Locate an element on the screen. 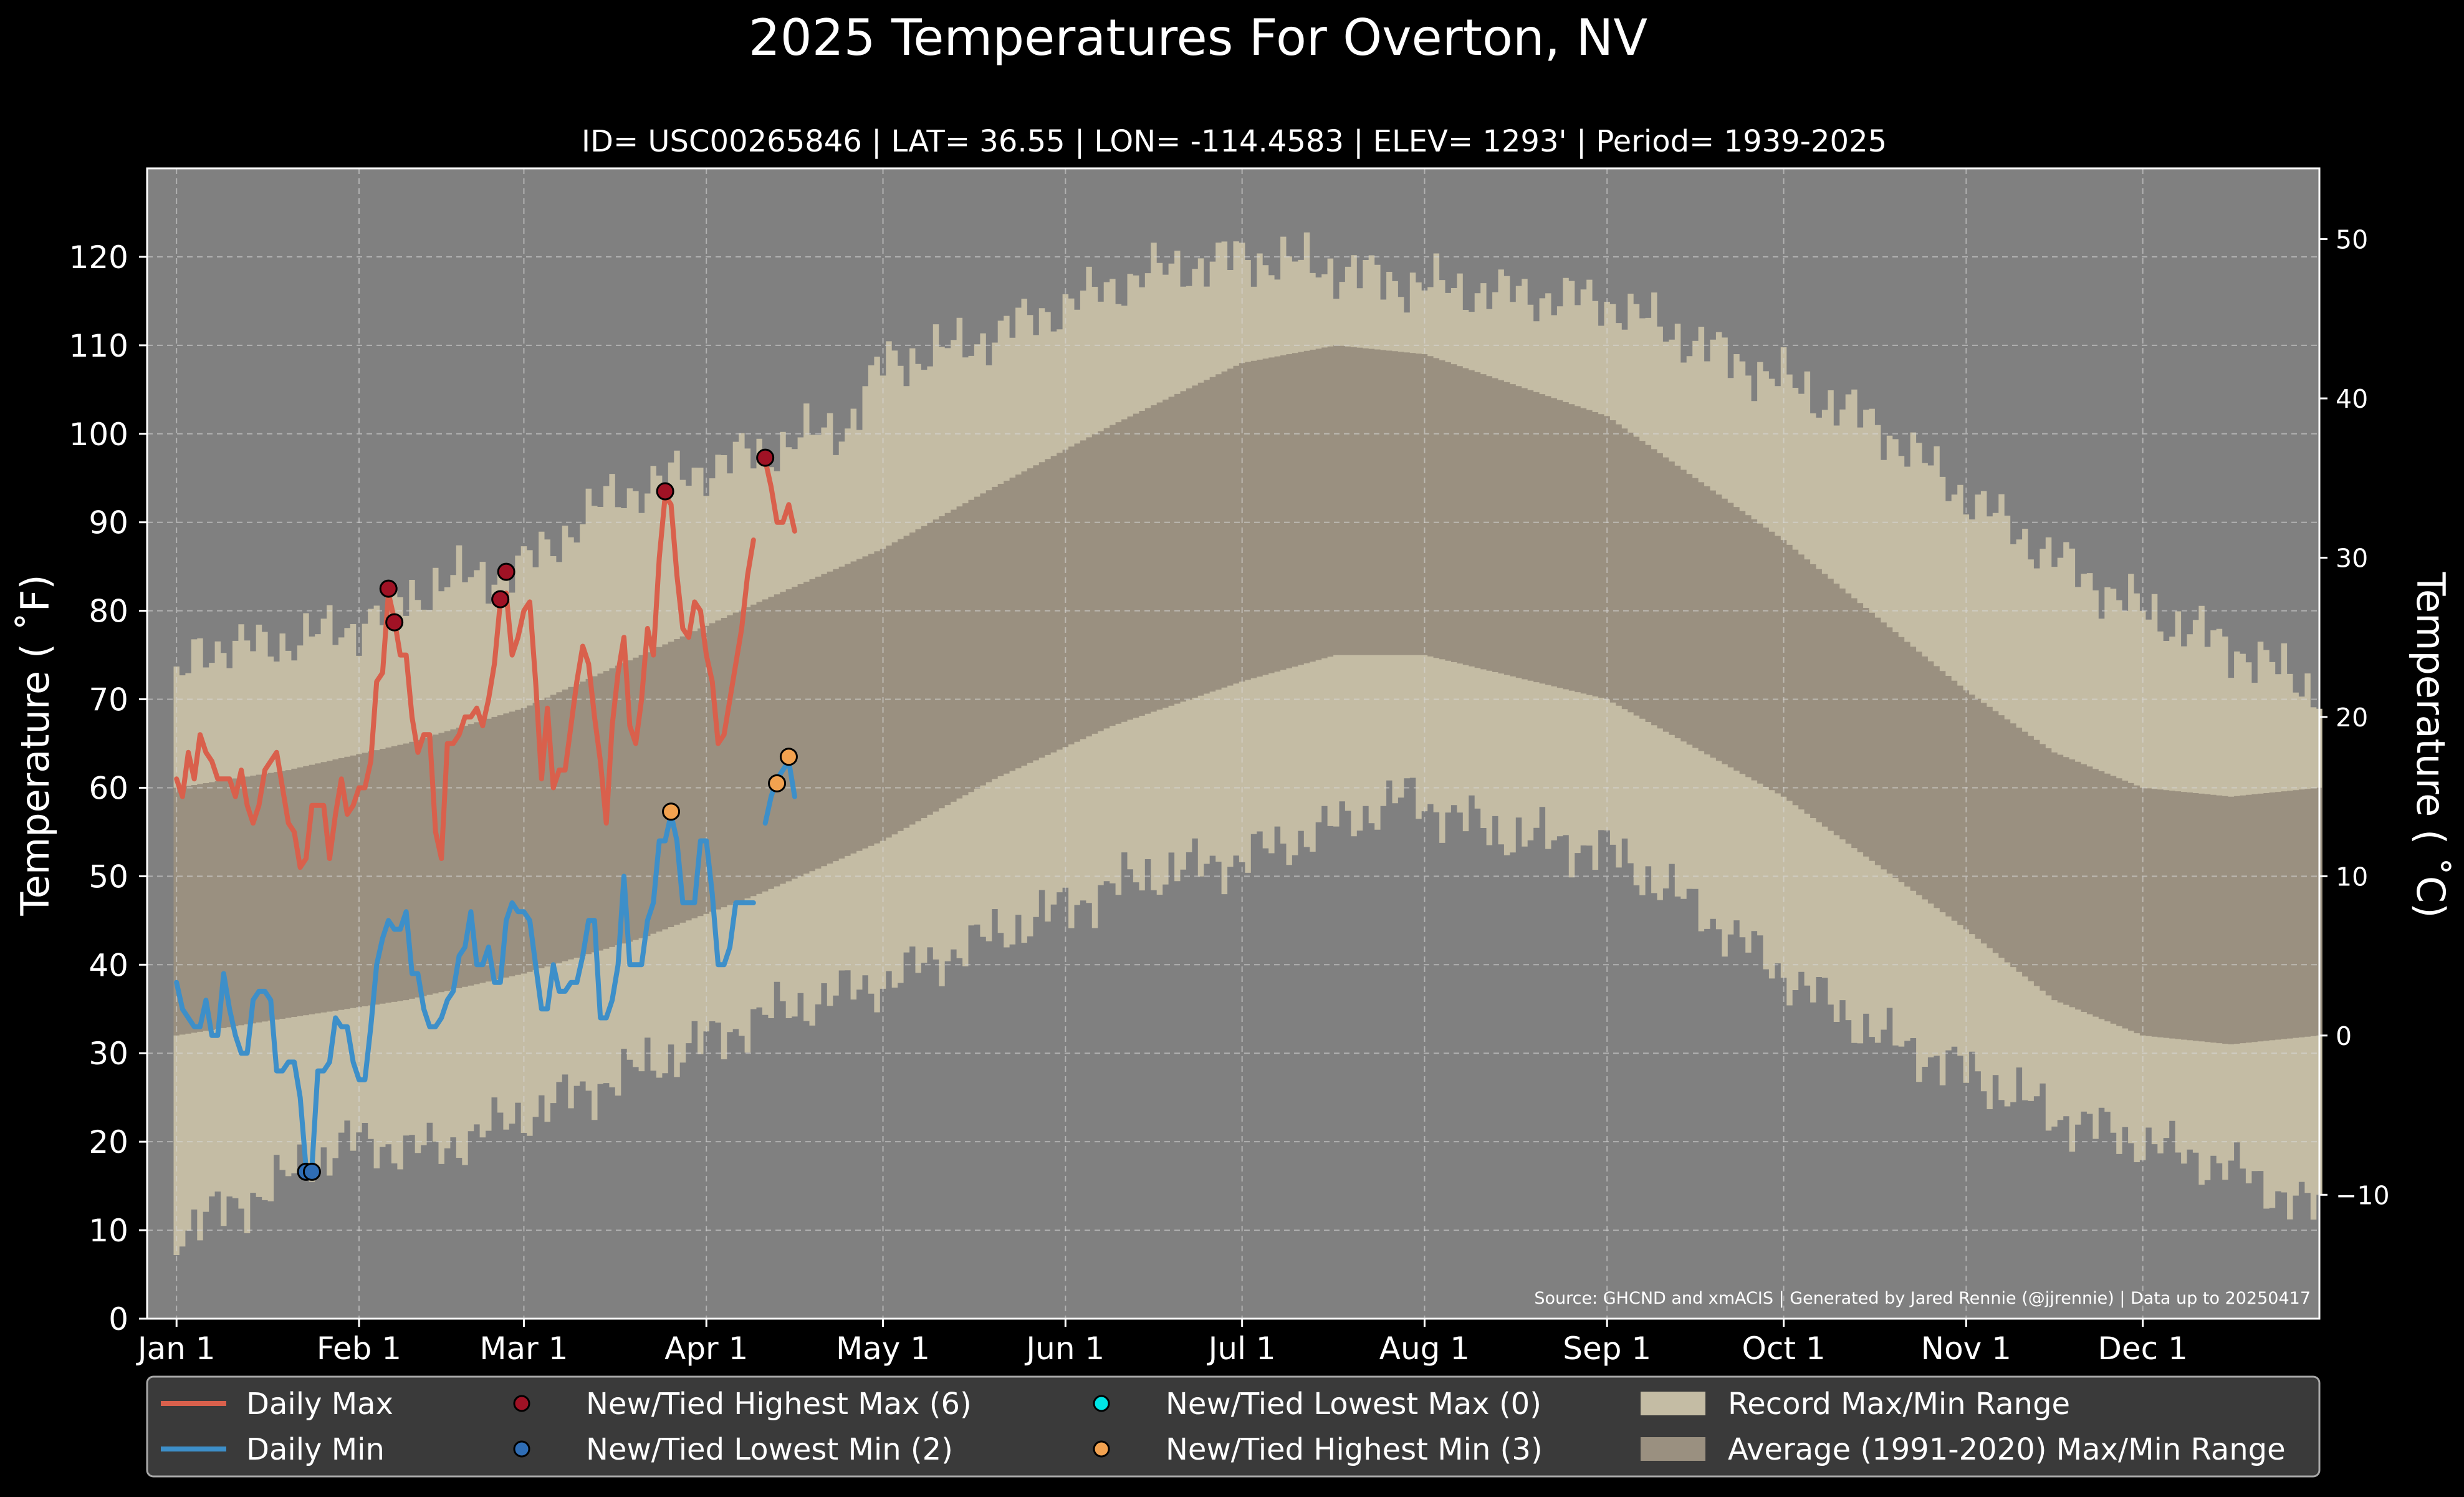 This screenshot has width=2464, height=1497. x-tick-label: May 1 is located at coordinates (883, 1349).